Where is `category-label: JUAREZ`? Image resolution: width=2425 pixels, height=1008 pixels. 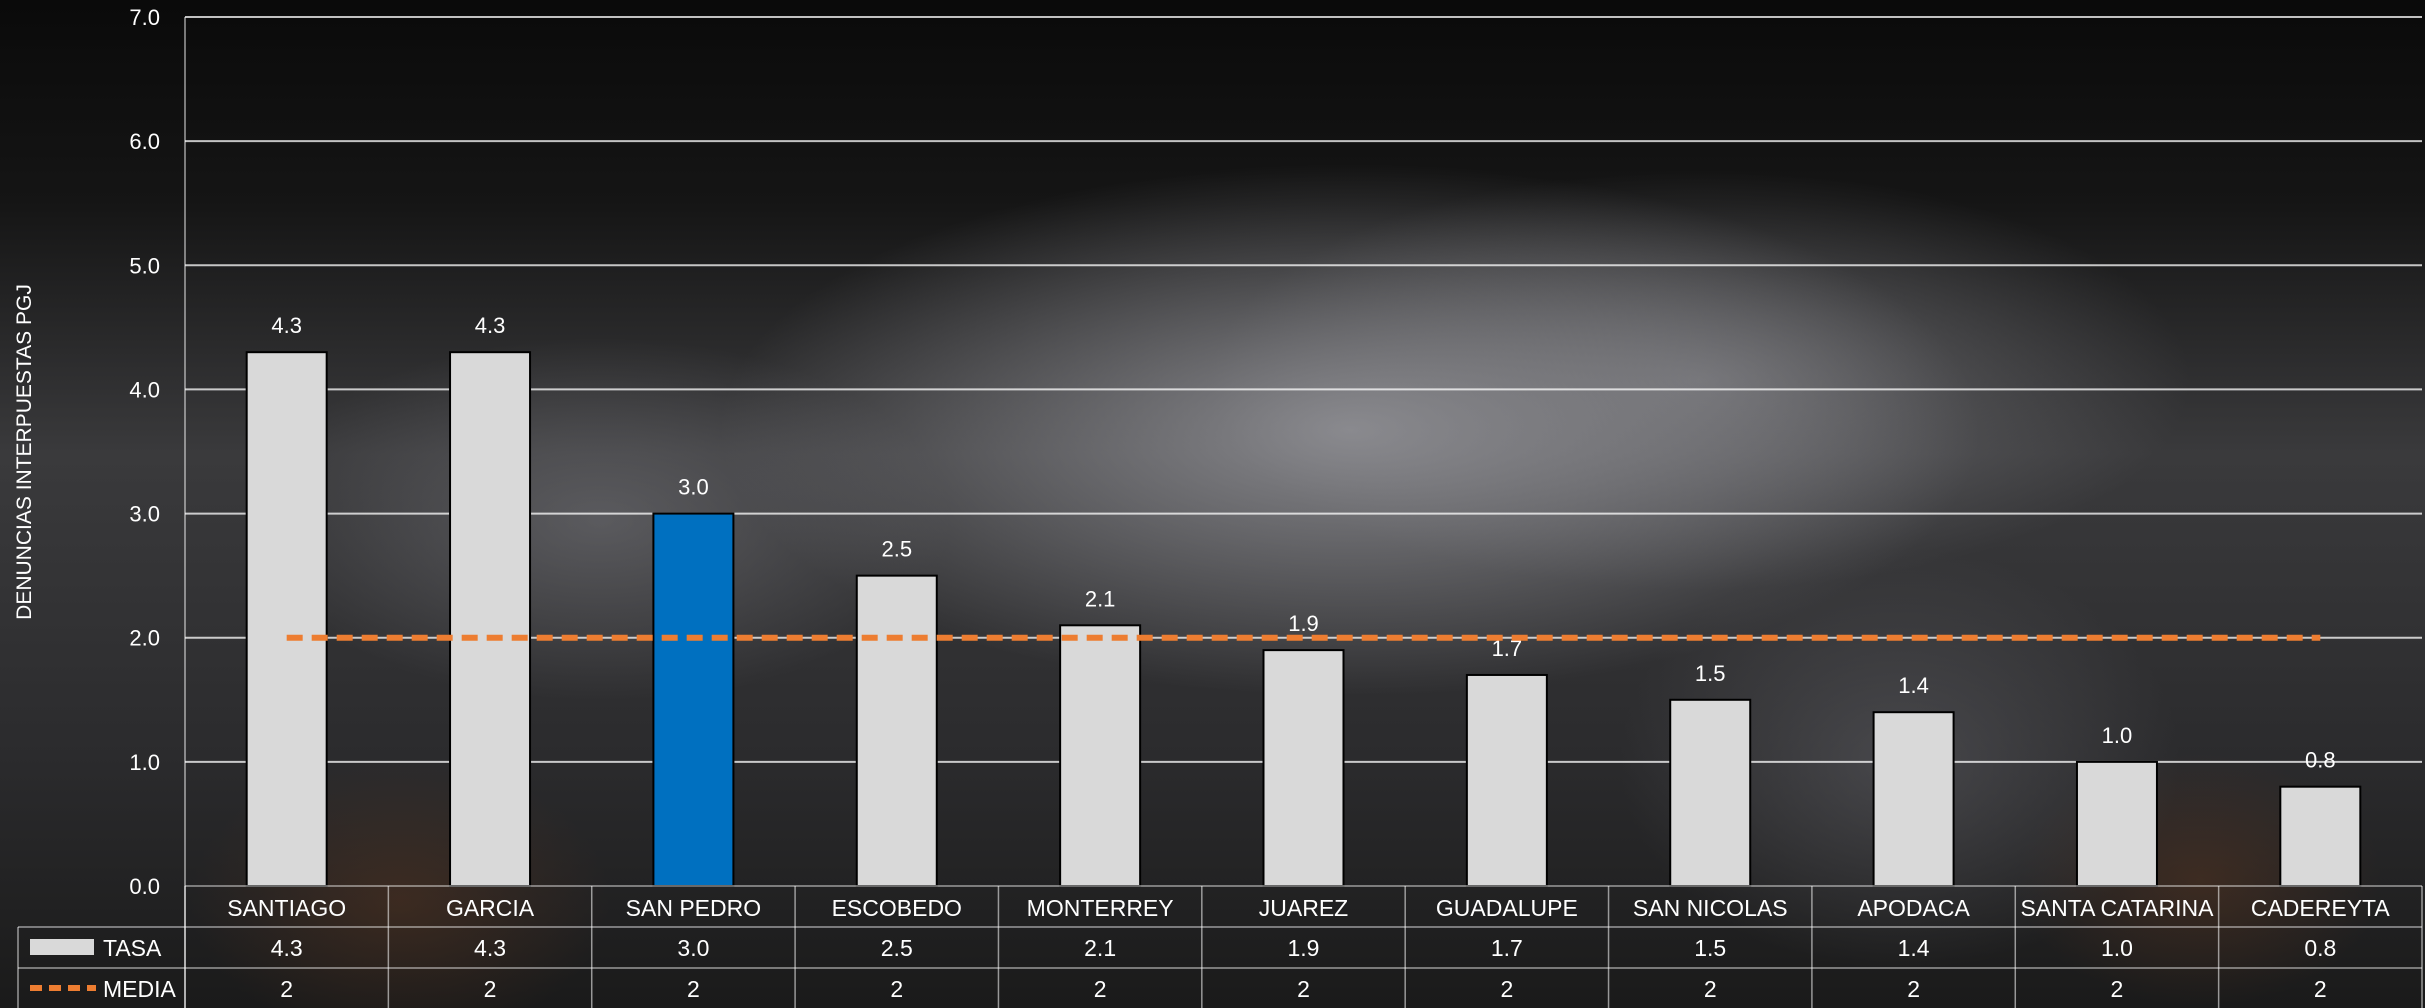 category-label: JUAREZ is located at coordinates (1303, 908).